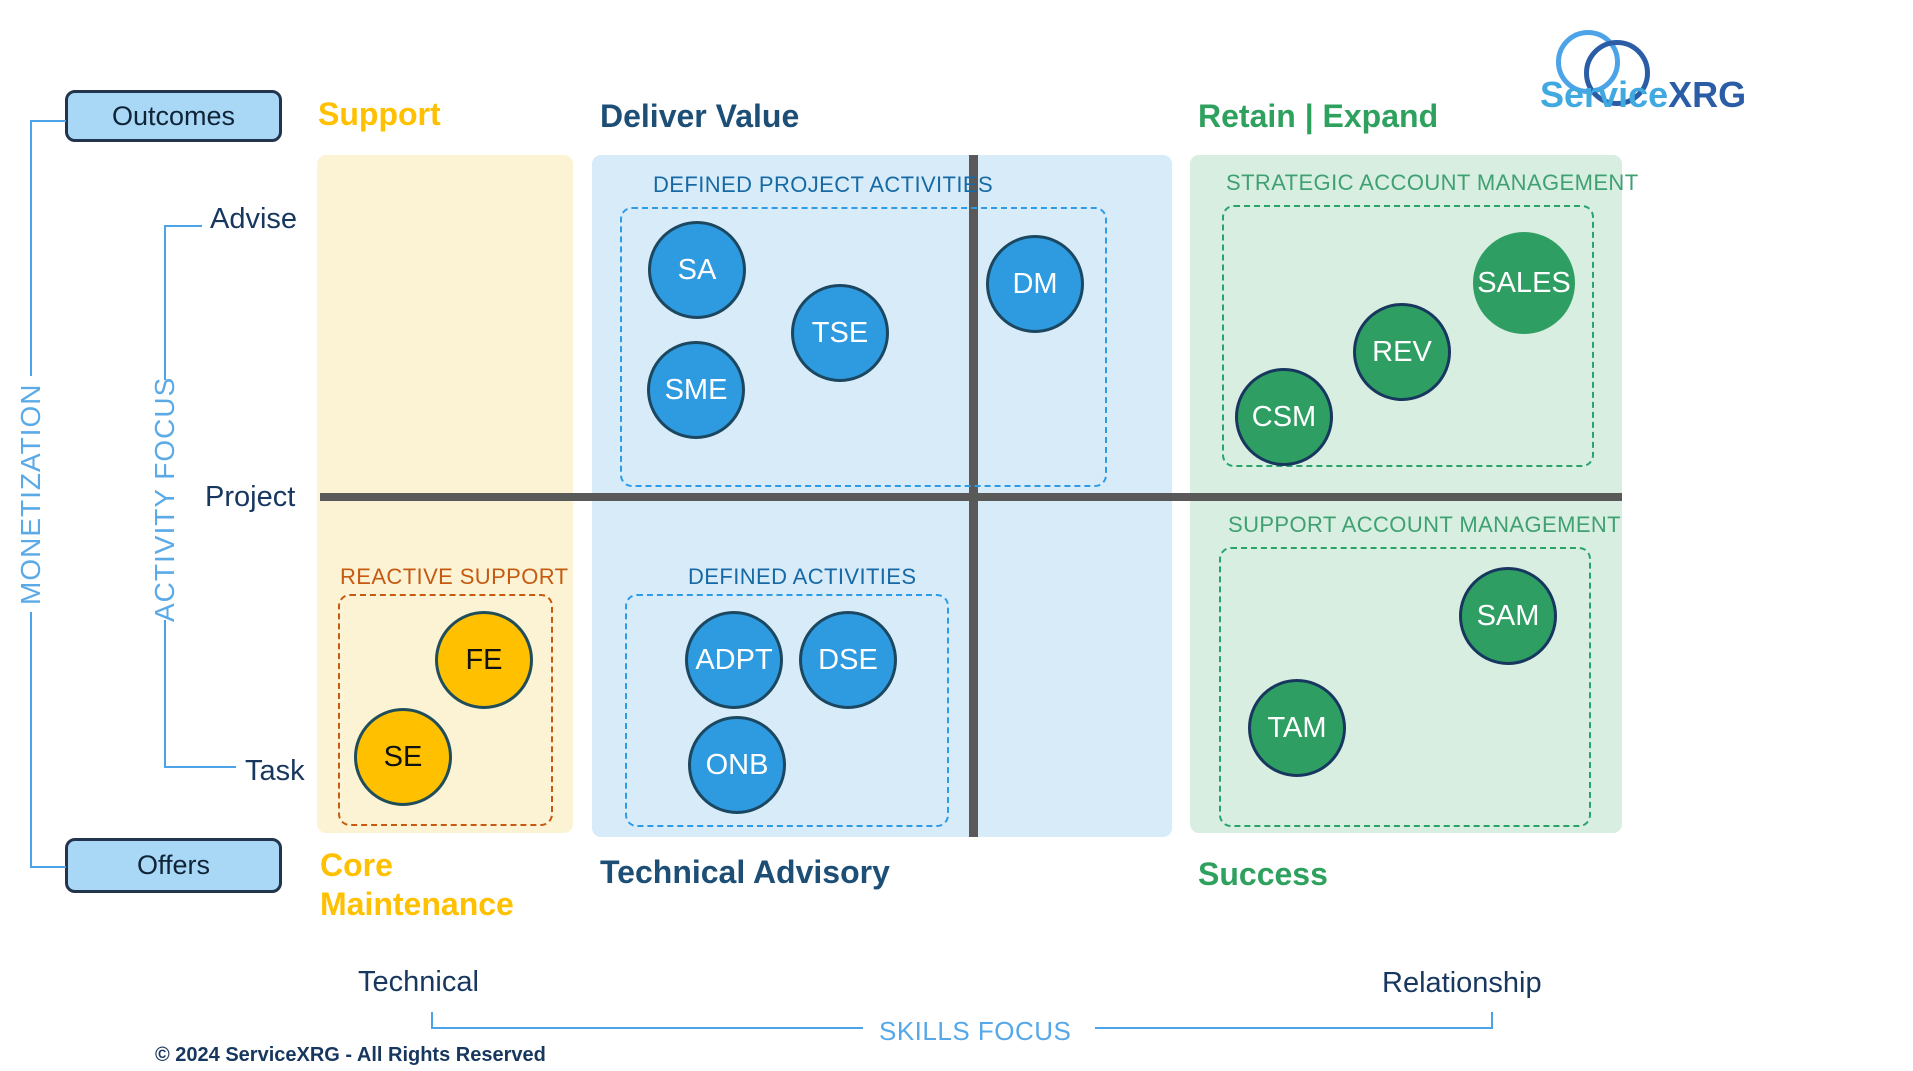 The image size is (1913, 1071). I want to click on group-box-defined-project-activities, so click(863, 347).